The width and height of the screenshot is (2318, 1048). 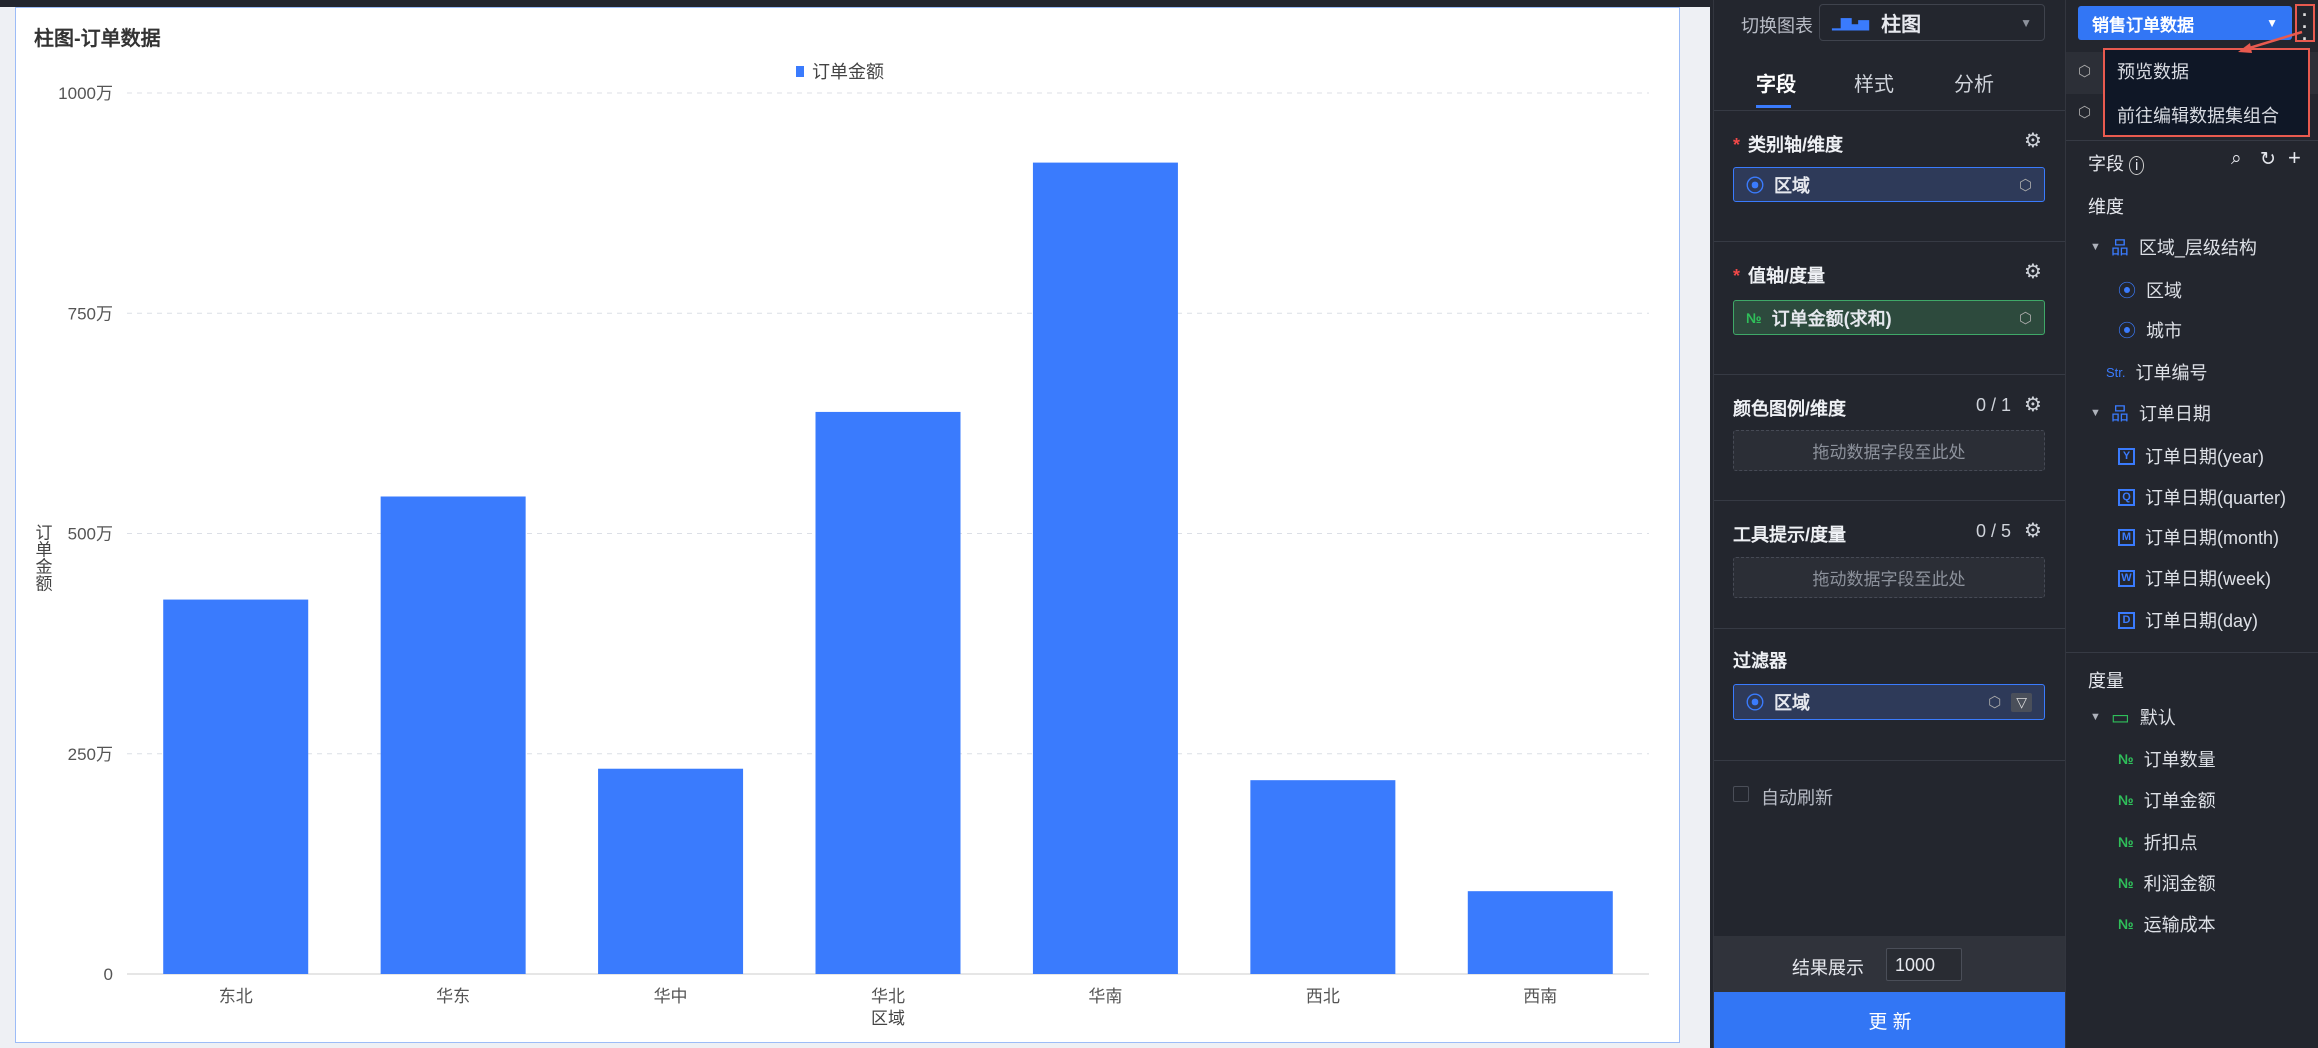 What do you see at coordinates (2294, 157) in the screenshot?
I see `add-icon: +` at bounding box center [2294, 157].